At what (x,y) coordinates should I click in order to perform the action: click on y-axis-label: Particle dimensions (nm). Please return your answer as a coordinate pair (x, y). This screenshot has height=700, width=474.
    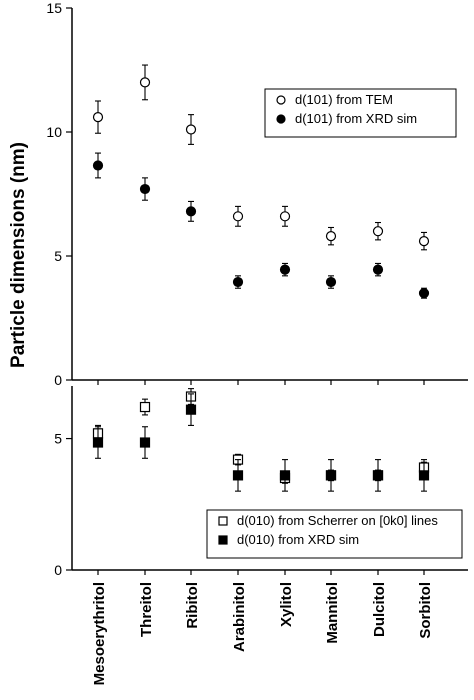
    Looking at the image, I should click on (18, 255).